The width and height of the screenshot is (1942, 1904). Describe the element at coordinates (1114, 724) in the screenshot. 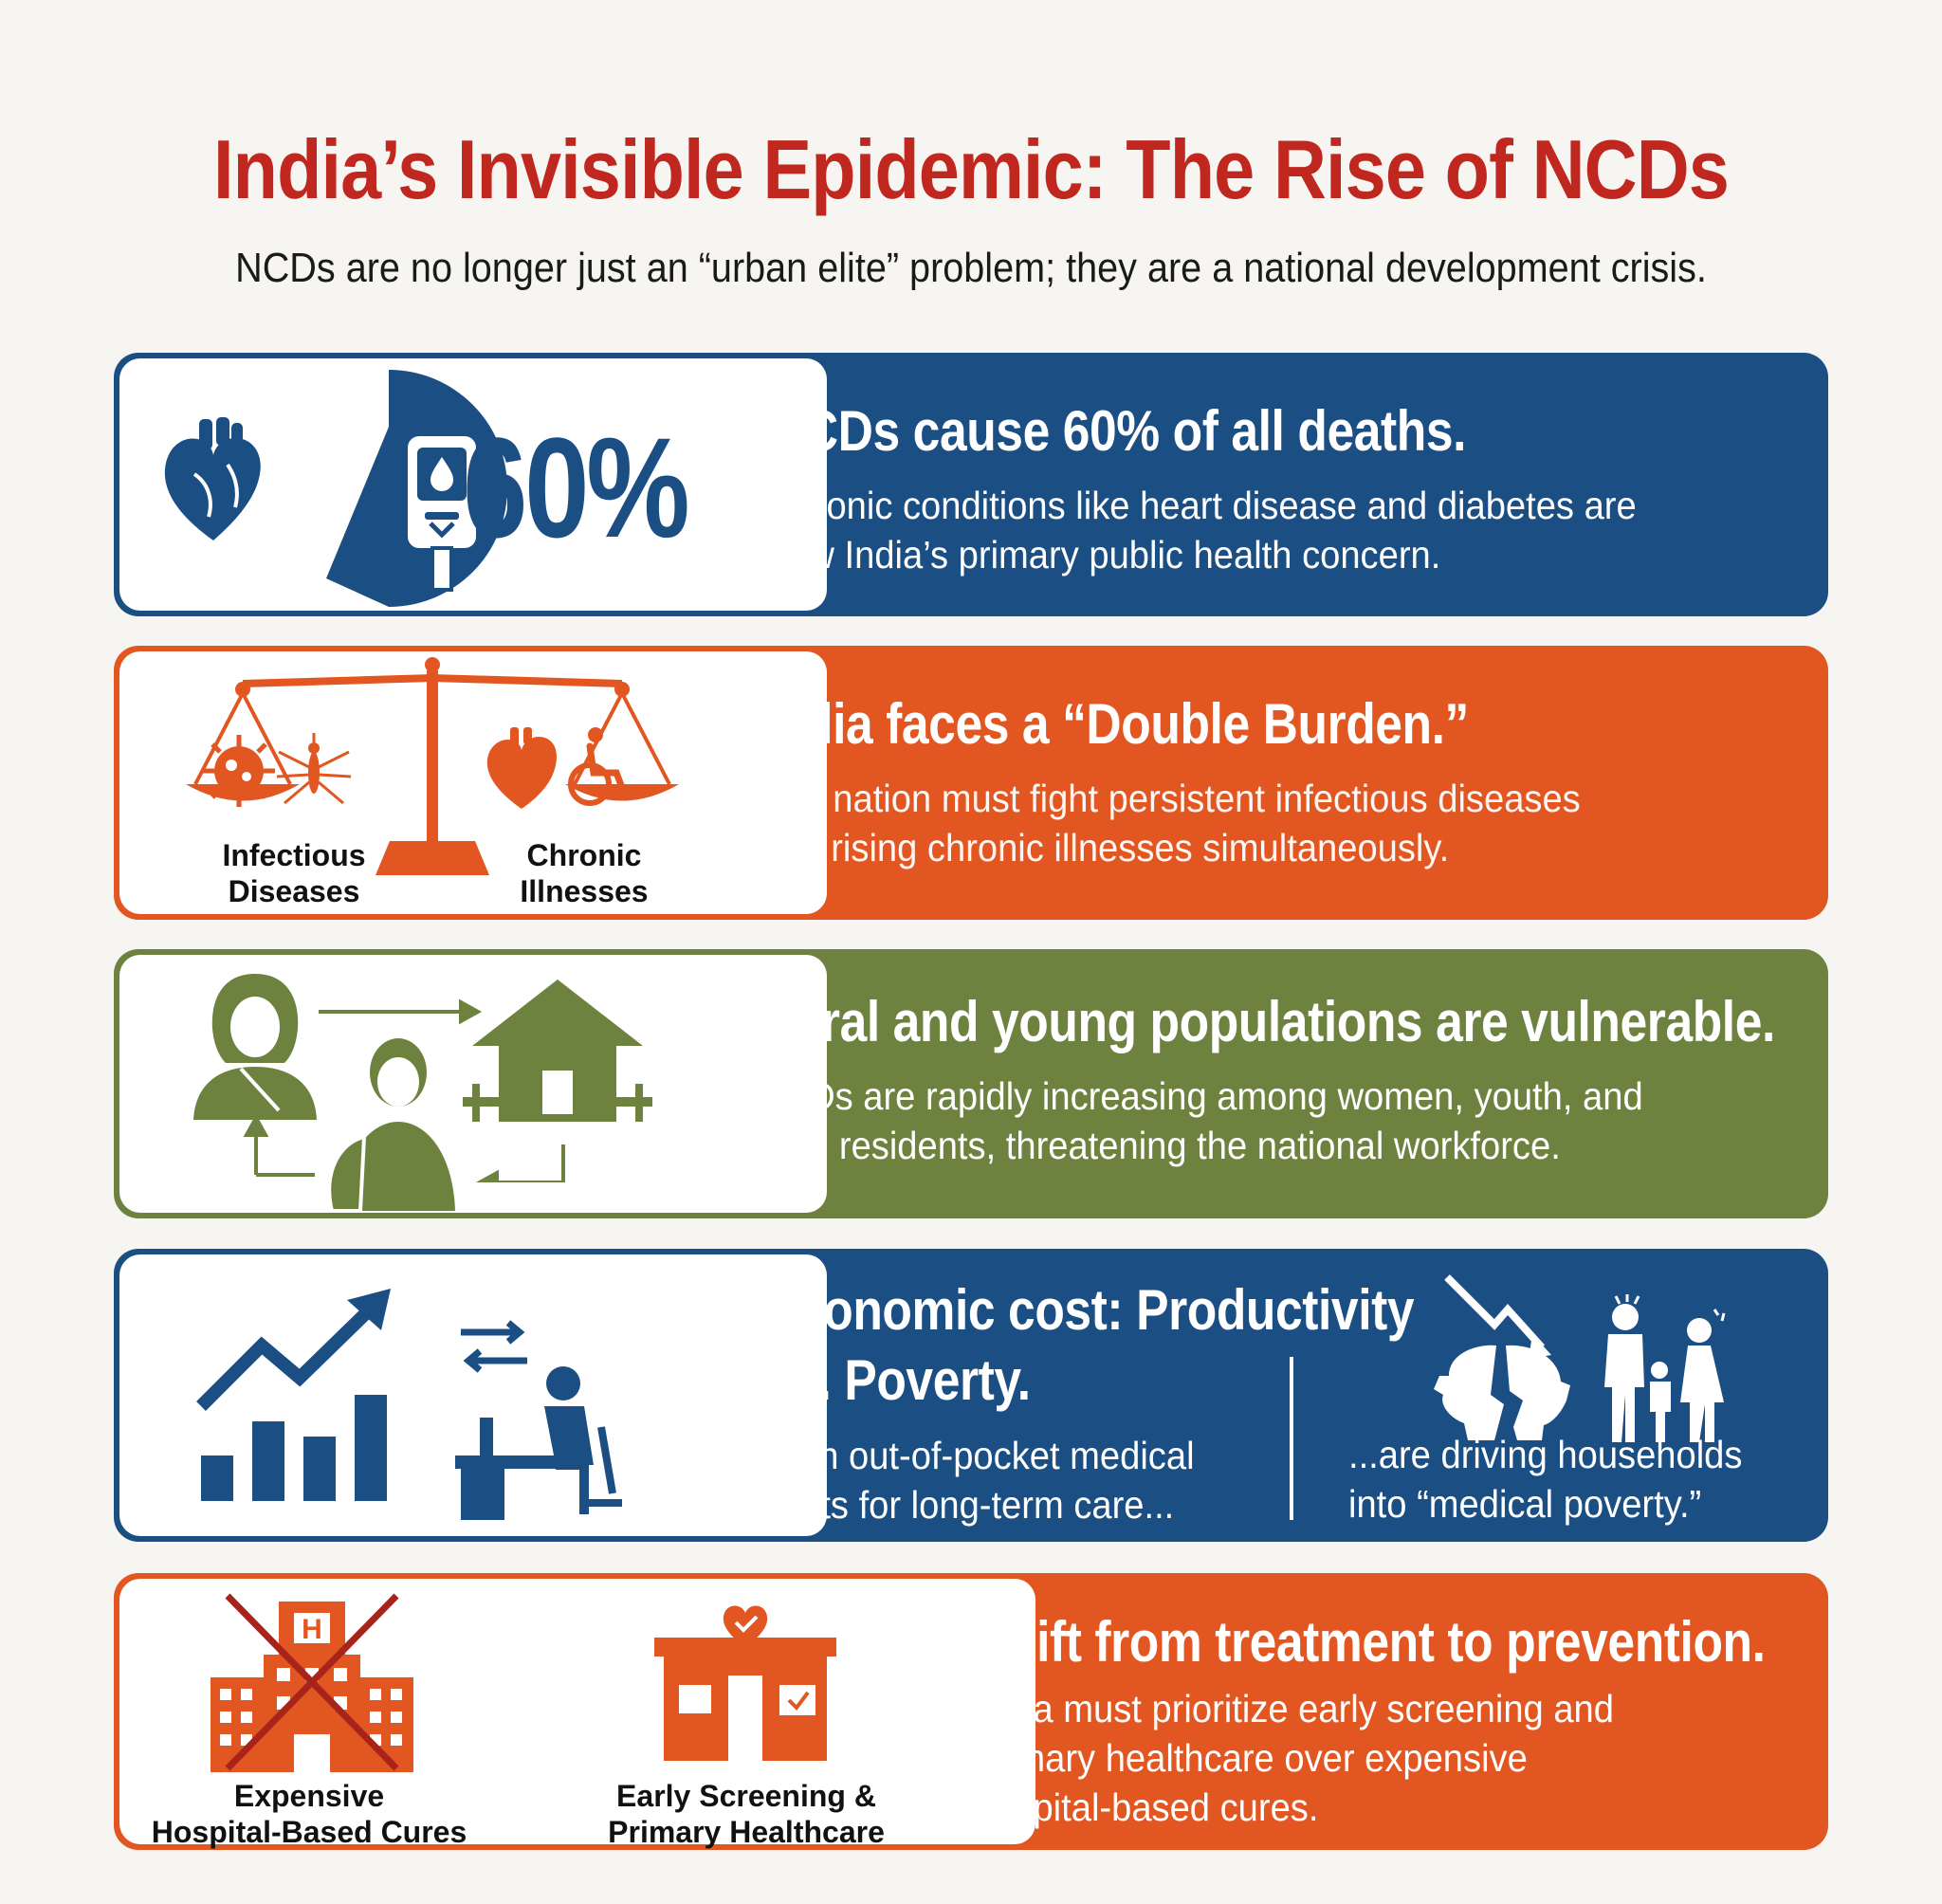

I see `card-double-burden-heading: India faces a “Double Burden.”` at that location.